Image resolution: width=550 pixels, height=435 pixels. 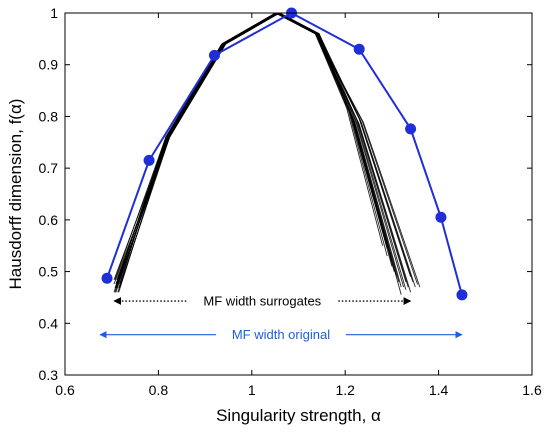 I want to click on x-tick-label: 1.6, so click(x=532, y=390).